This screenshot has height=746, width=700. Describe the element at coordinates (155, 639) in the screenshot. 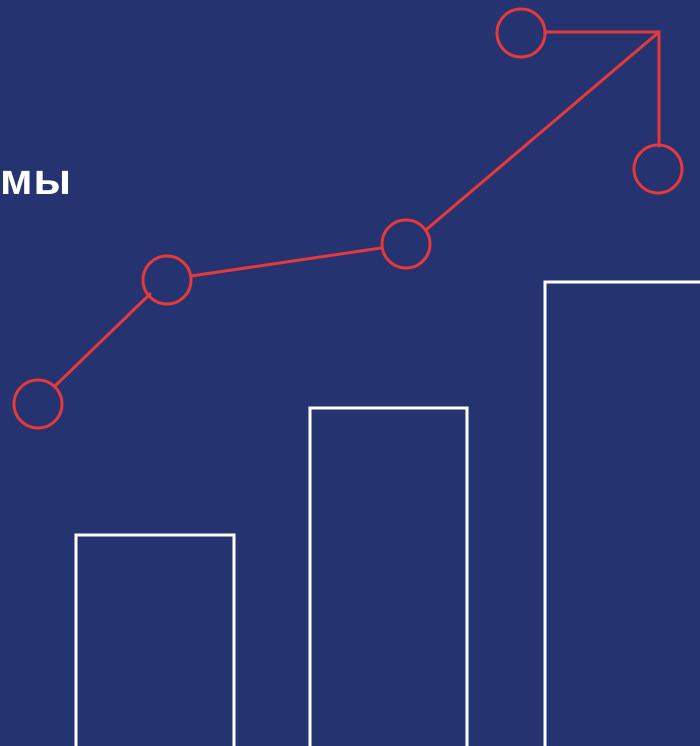

I see `bar-small` at that location.